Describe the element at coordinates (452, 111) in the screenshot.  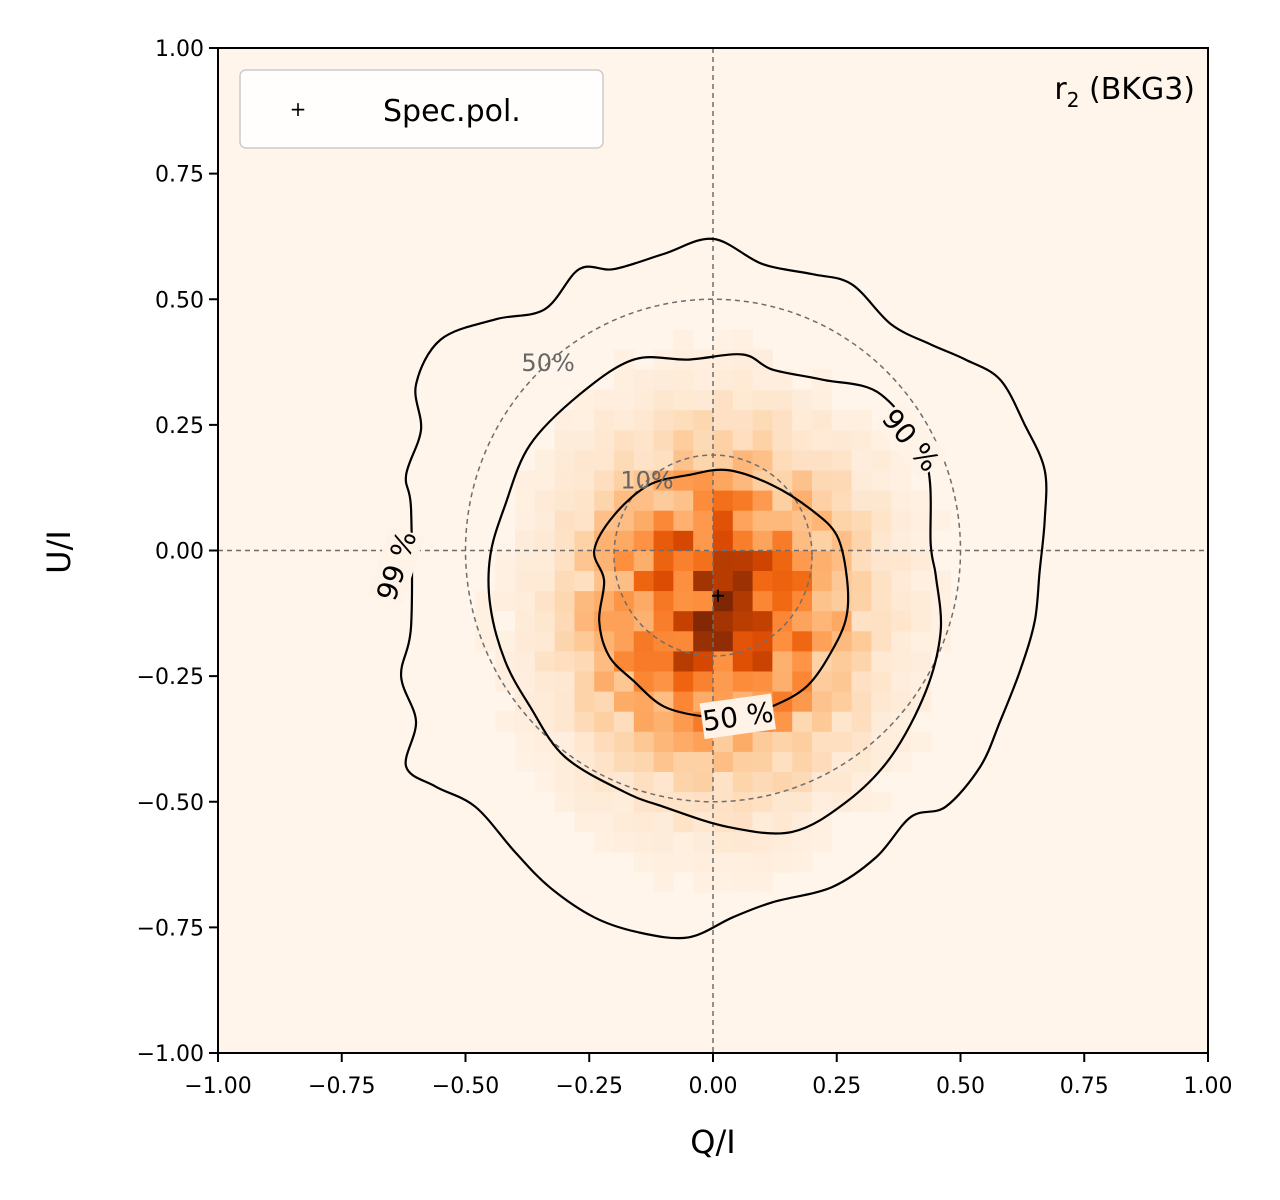
I see `legend-label: Spec.pol.` at that location.